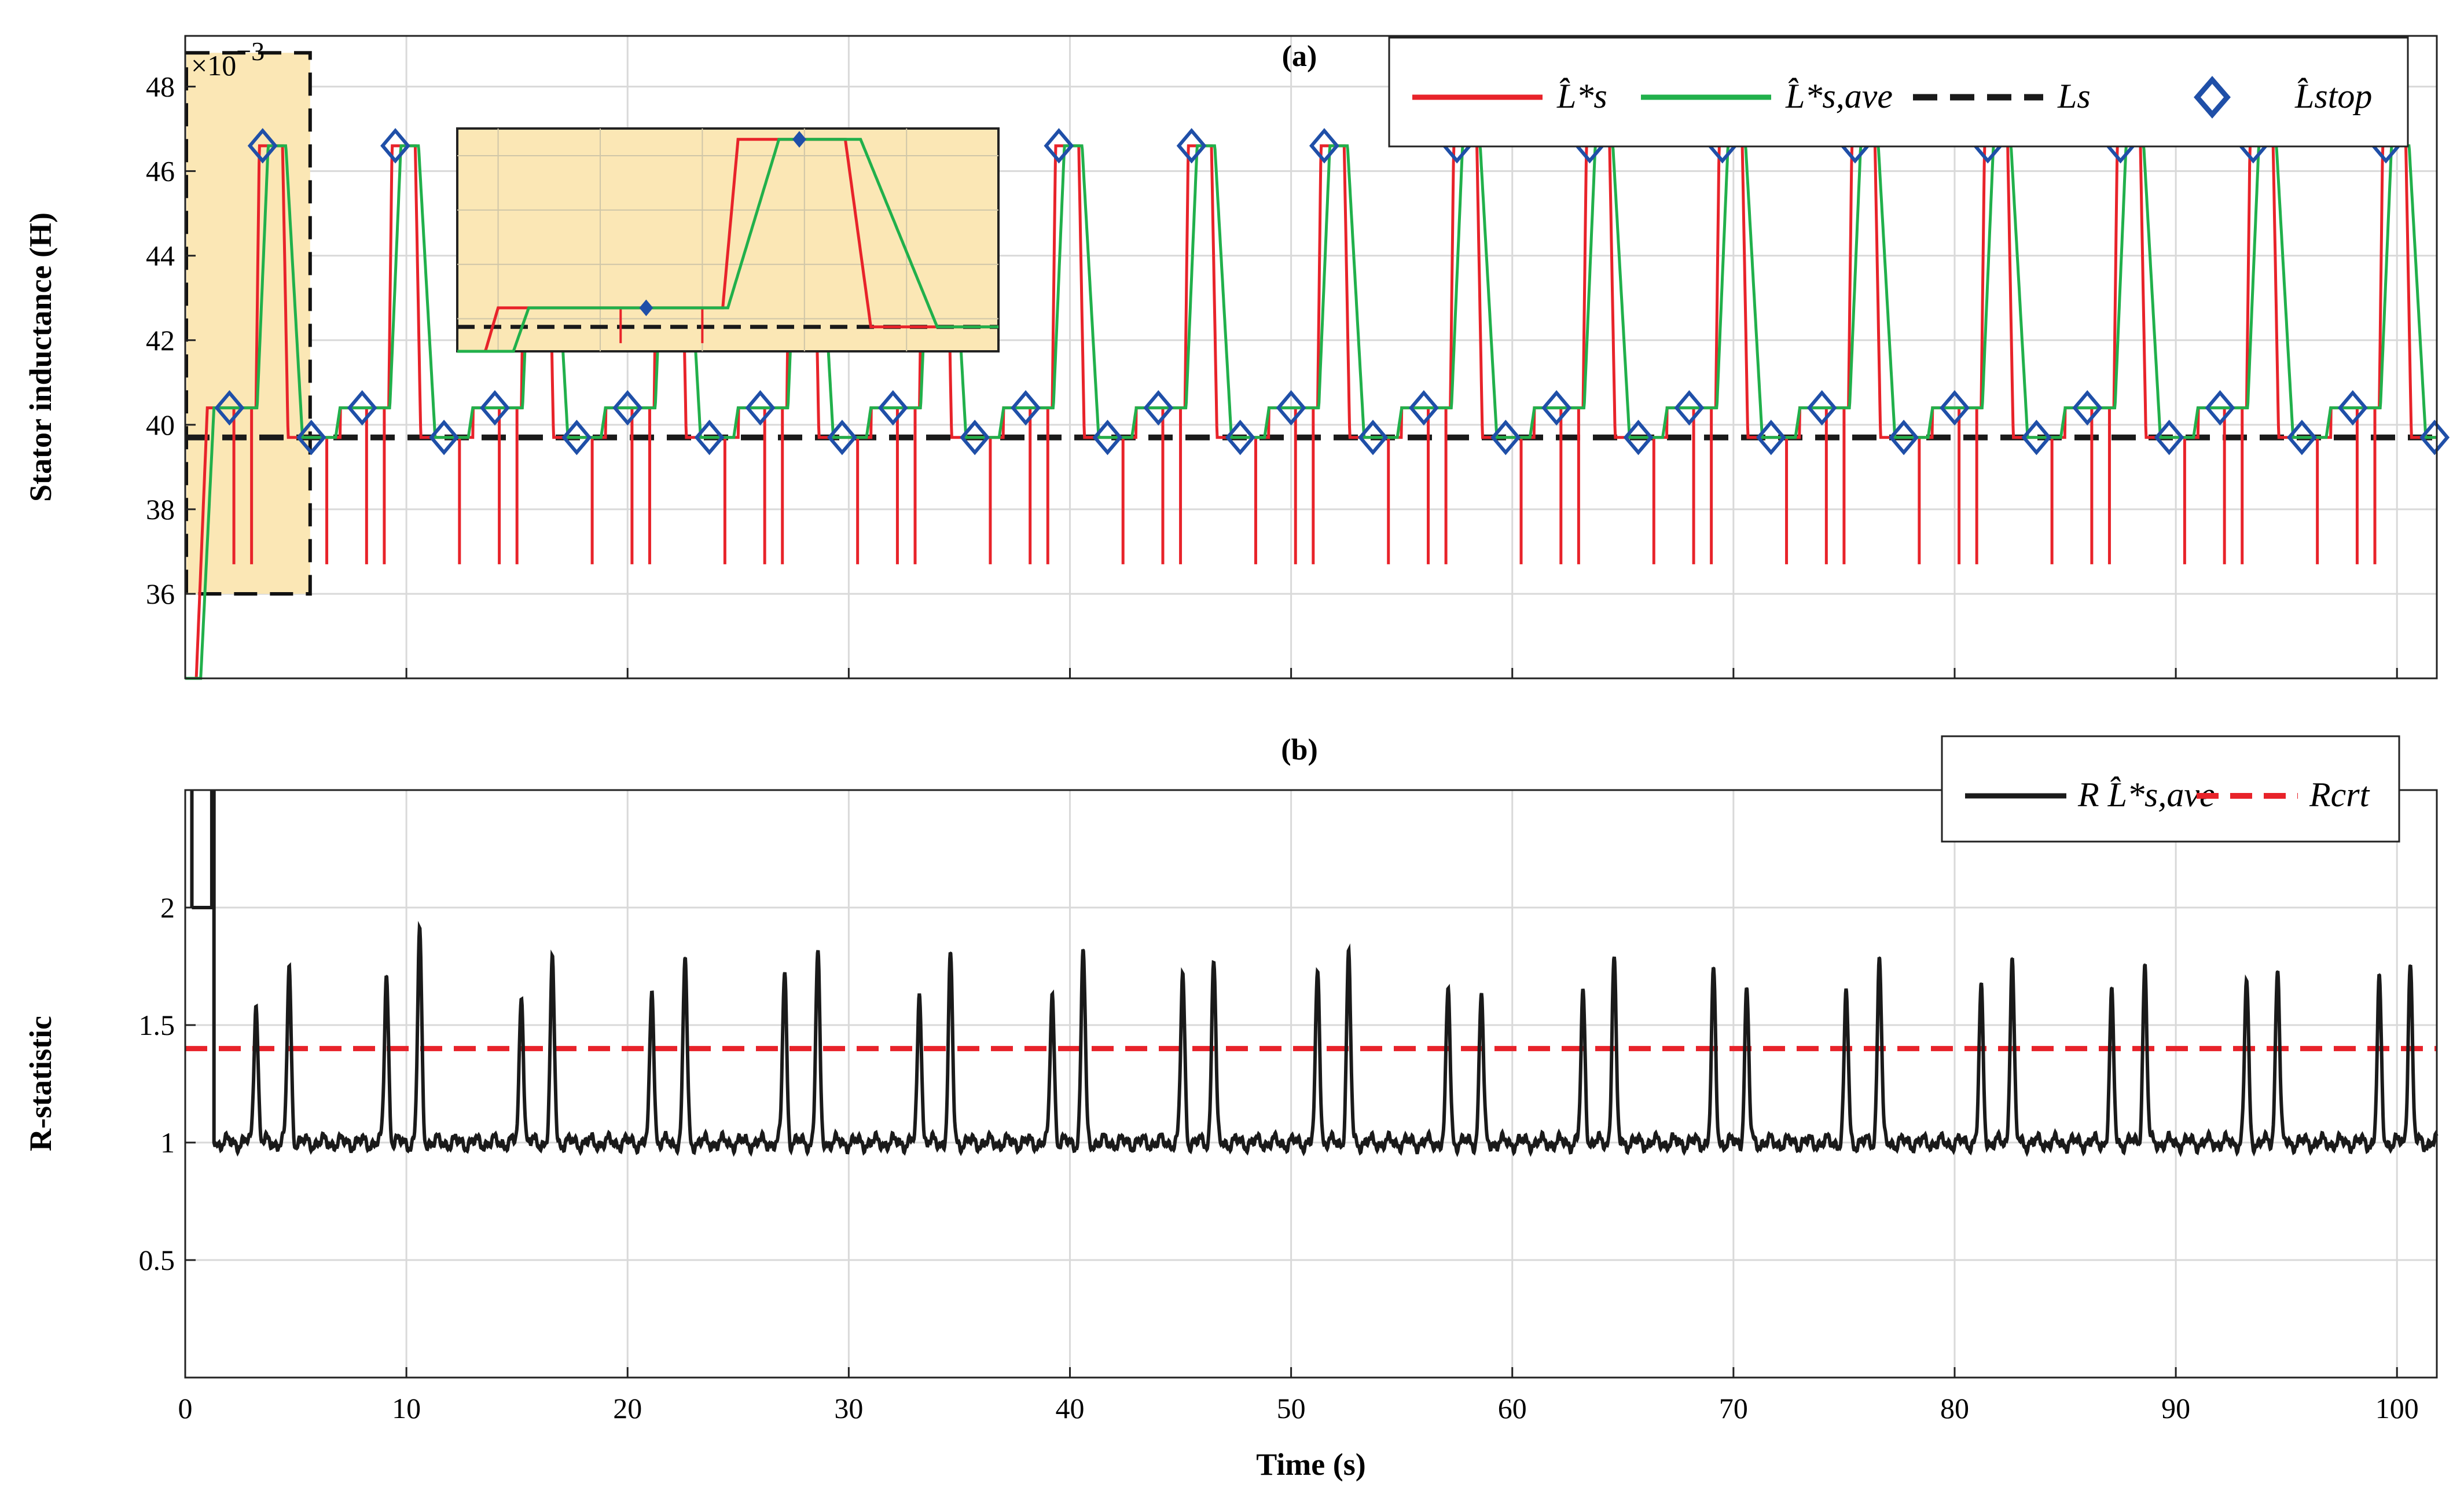 The width and height of the screenshot is (2464, 1491). What do you see at coordinates (160, 256) in the screenshot?
I see `y-tick-label-a: 44` at bounding box center [160, 256].